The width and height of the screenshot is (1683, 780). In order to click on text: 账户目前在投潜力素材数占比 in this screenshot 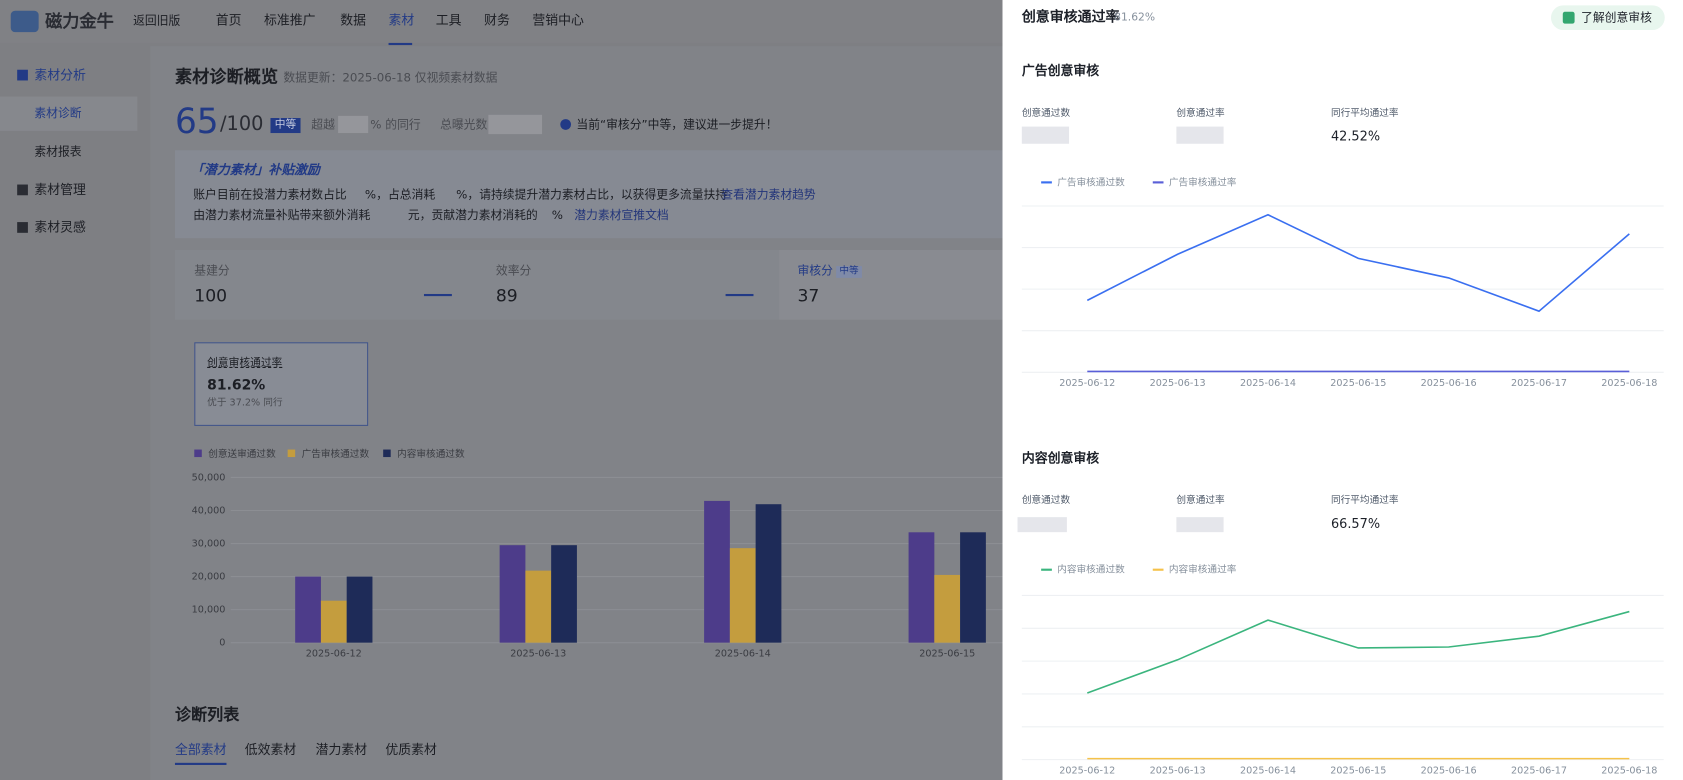, I will do `click(270, 194)`.